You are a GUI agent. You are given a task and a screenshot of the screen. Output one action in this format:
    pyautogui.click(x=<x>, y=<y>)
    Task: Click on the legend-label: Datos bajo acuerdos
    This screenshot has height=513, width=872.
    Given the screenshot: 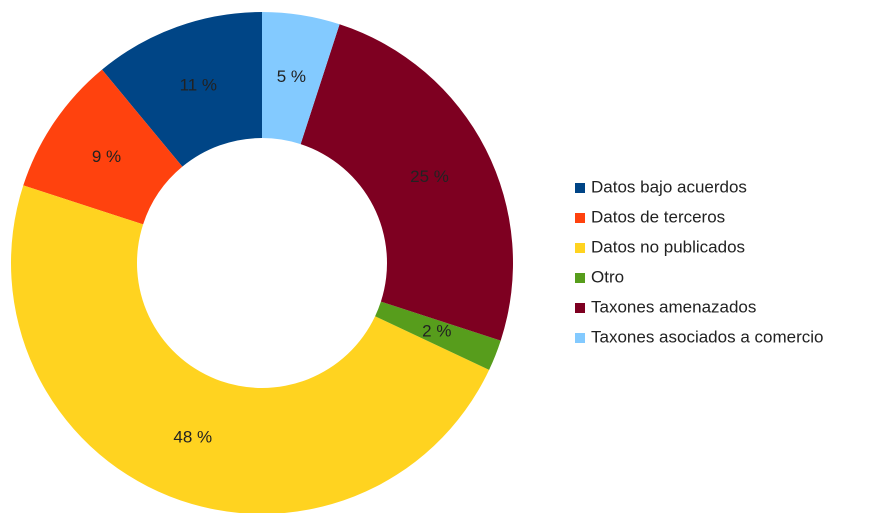 What is the action you would take?
    pyautogui.click(x=669, y=186)
    